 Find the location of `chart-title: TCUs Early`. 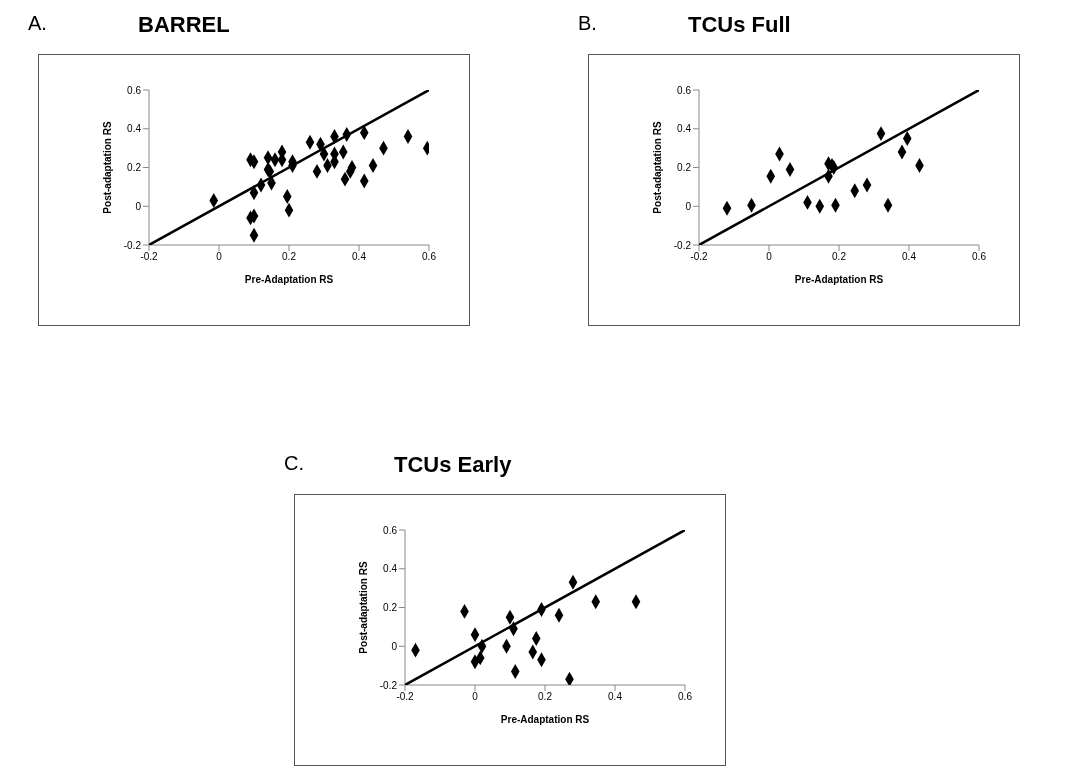

chart-title: TCUs Early is located at coordinates (453, 465).